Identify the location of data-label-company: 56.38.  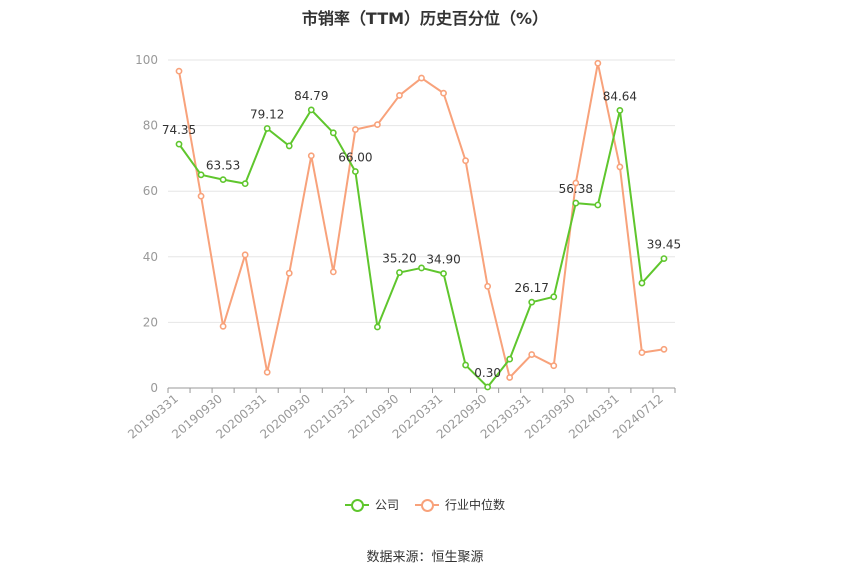
(576, 189).